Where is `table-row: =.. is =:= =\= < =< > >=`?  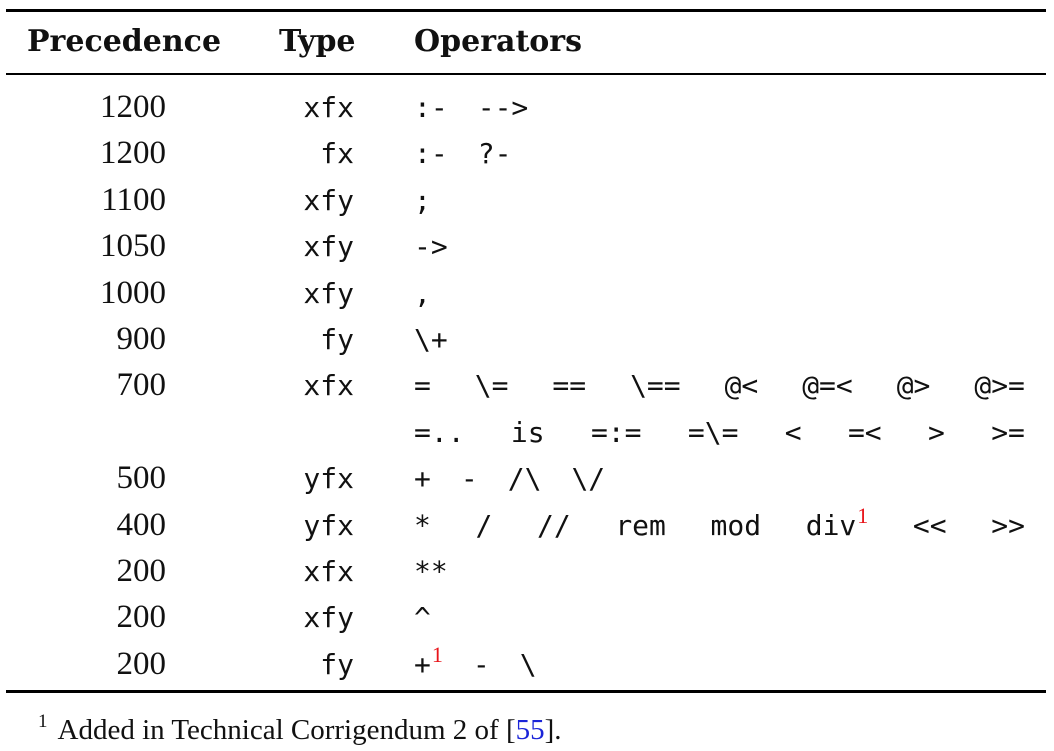
table-row: =.. is =:= =\= < =< > >= is located at coordinates (527, 433).